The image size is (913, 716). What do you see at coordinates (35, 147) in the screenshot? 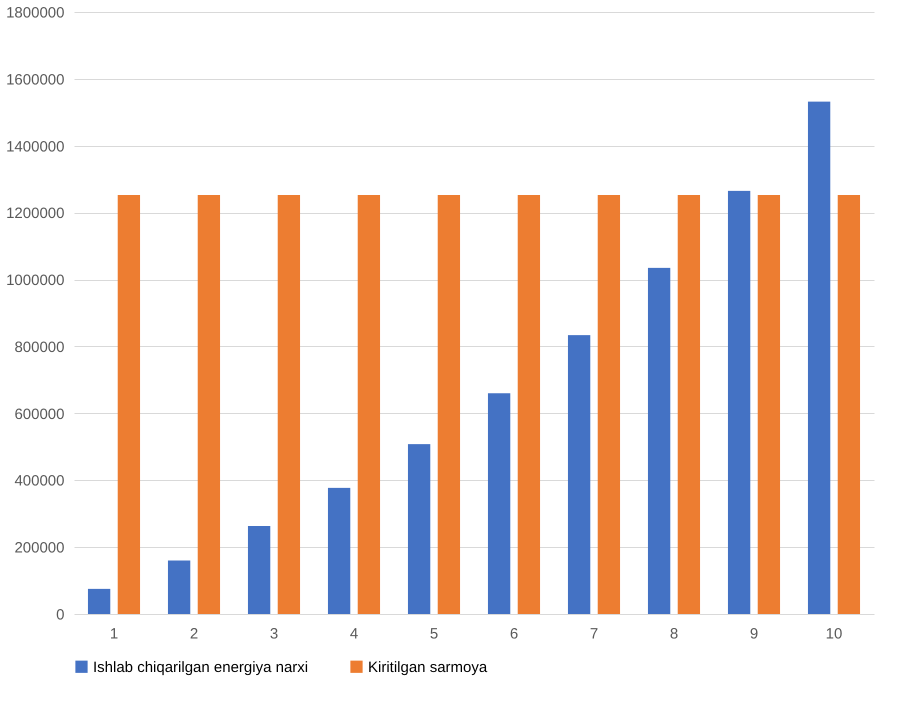
I see `y-tick-label: 1400000` at bounding box center [35, 147].